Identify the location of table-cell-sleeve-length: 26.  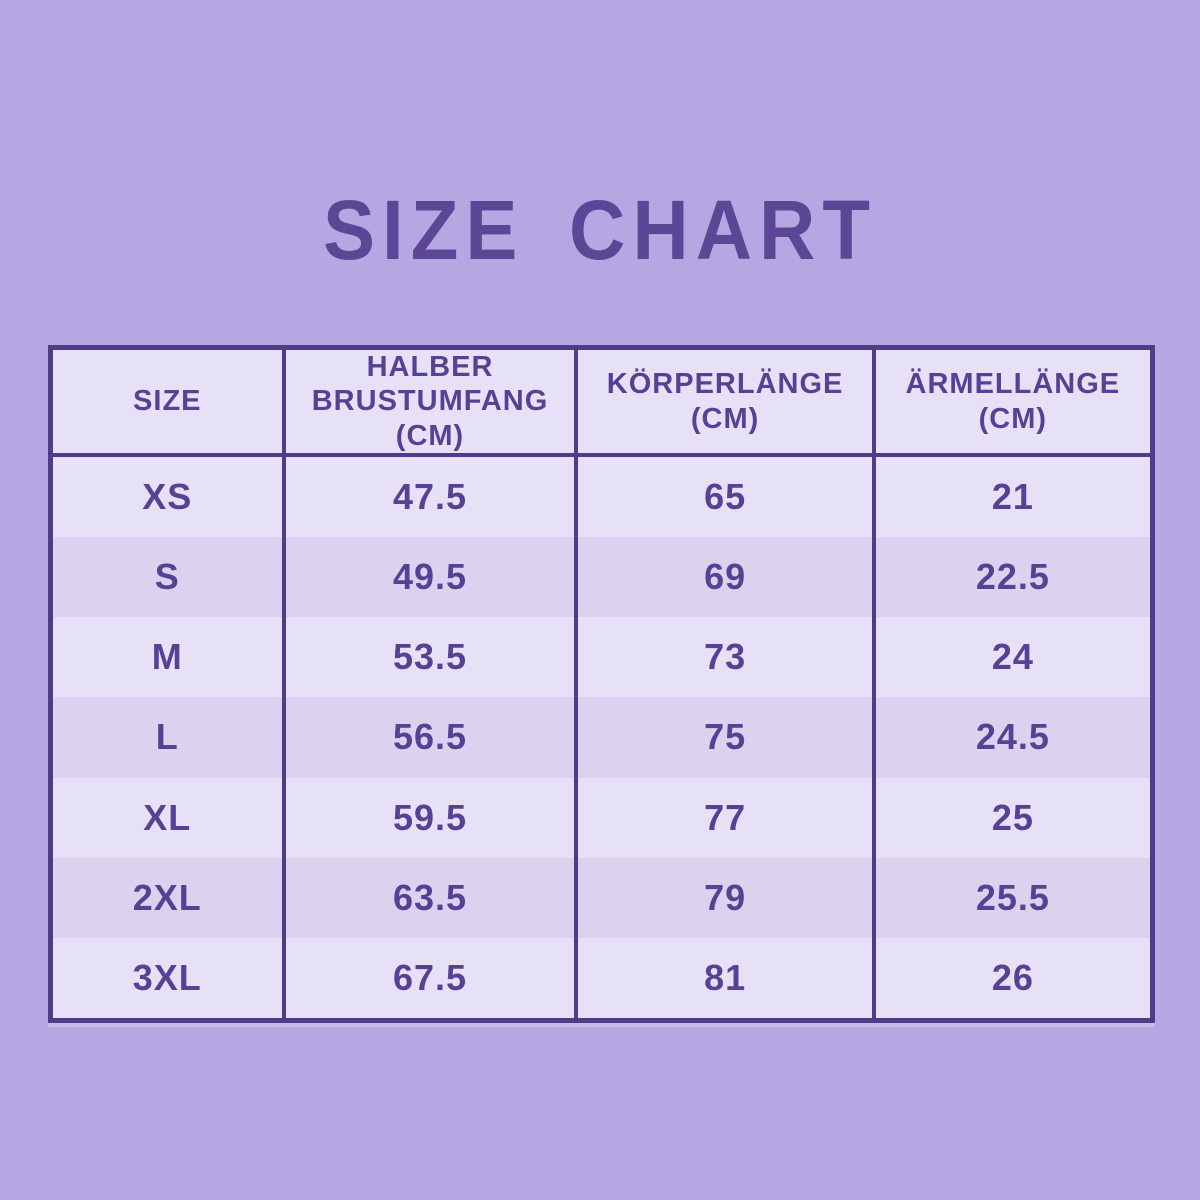
(1012, 977).